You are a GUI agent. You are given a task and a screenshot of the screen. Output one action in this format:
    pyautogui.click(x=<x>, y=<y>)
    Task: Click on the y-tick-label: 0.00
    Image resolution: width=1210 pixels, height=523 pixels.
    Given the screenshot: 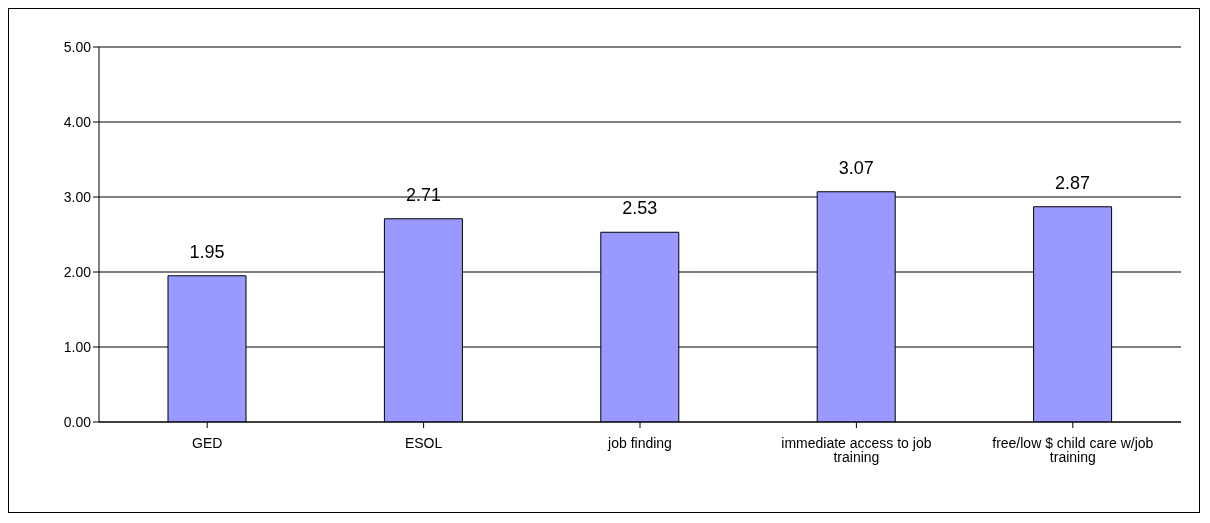 What is the action you would take?
    pyautogui.click(x=77, y=421)
    